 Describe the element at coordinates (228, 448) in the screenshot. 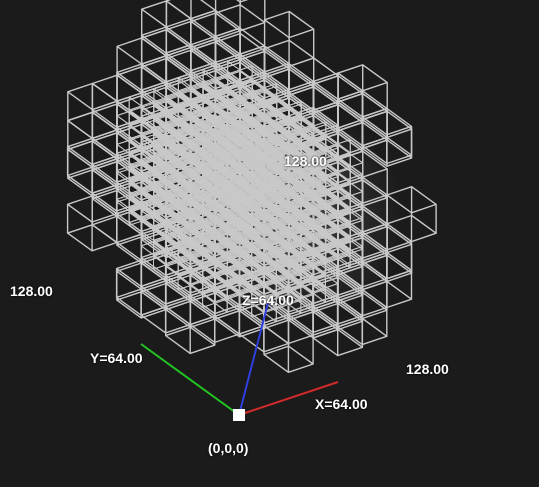

I see `origin-label: (0,0,0)` at that location.